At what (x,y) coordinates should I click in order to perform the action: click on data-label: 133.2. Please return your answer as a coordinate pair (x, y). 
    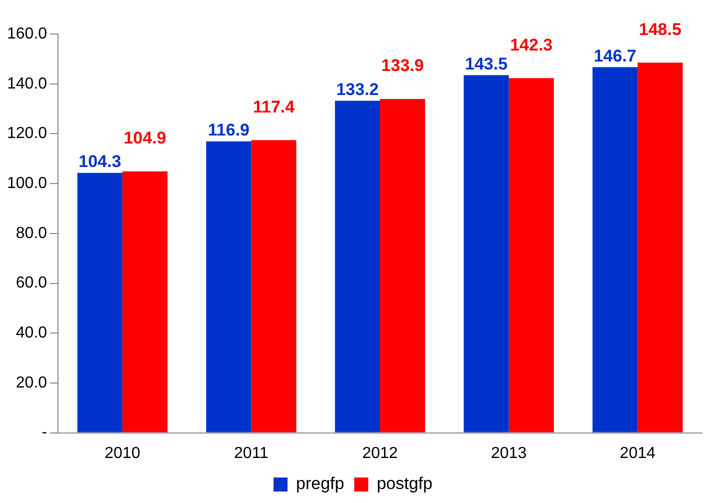
    Looking at the image, I should click on (357, 89).